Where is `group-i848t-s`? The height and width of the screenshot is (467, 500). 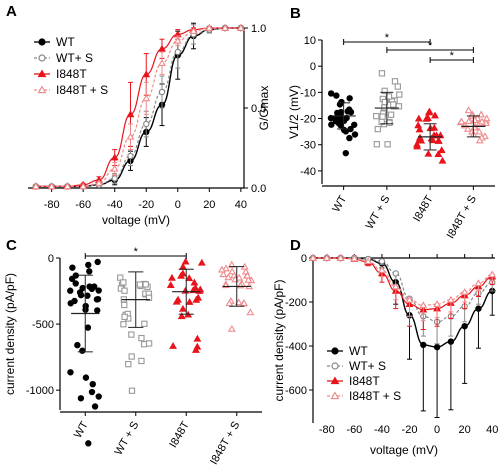
group-i848t-s is located at coordinates (473, 125).